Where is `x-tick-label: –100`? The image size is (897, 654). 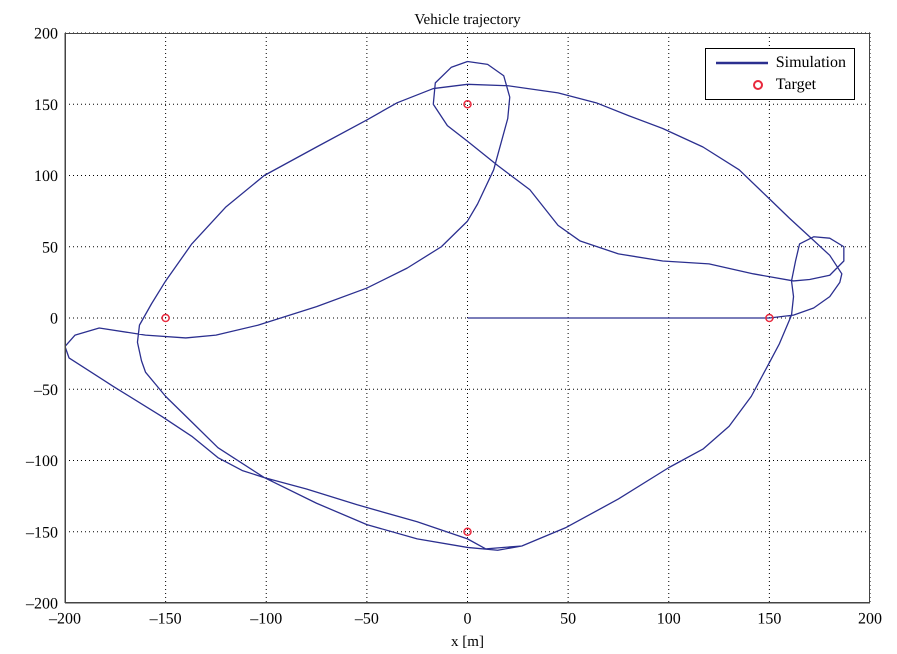
x-tick-label: –100 is located at coordinates (265, 619).